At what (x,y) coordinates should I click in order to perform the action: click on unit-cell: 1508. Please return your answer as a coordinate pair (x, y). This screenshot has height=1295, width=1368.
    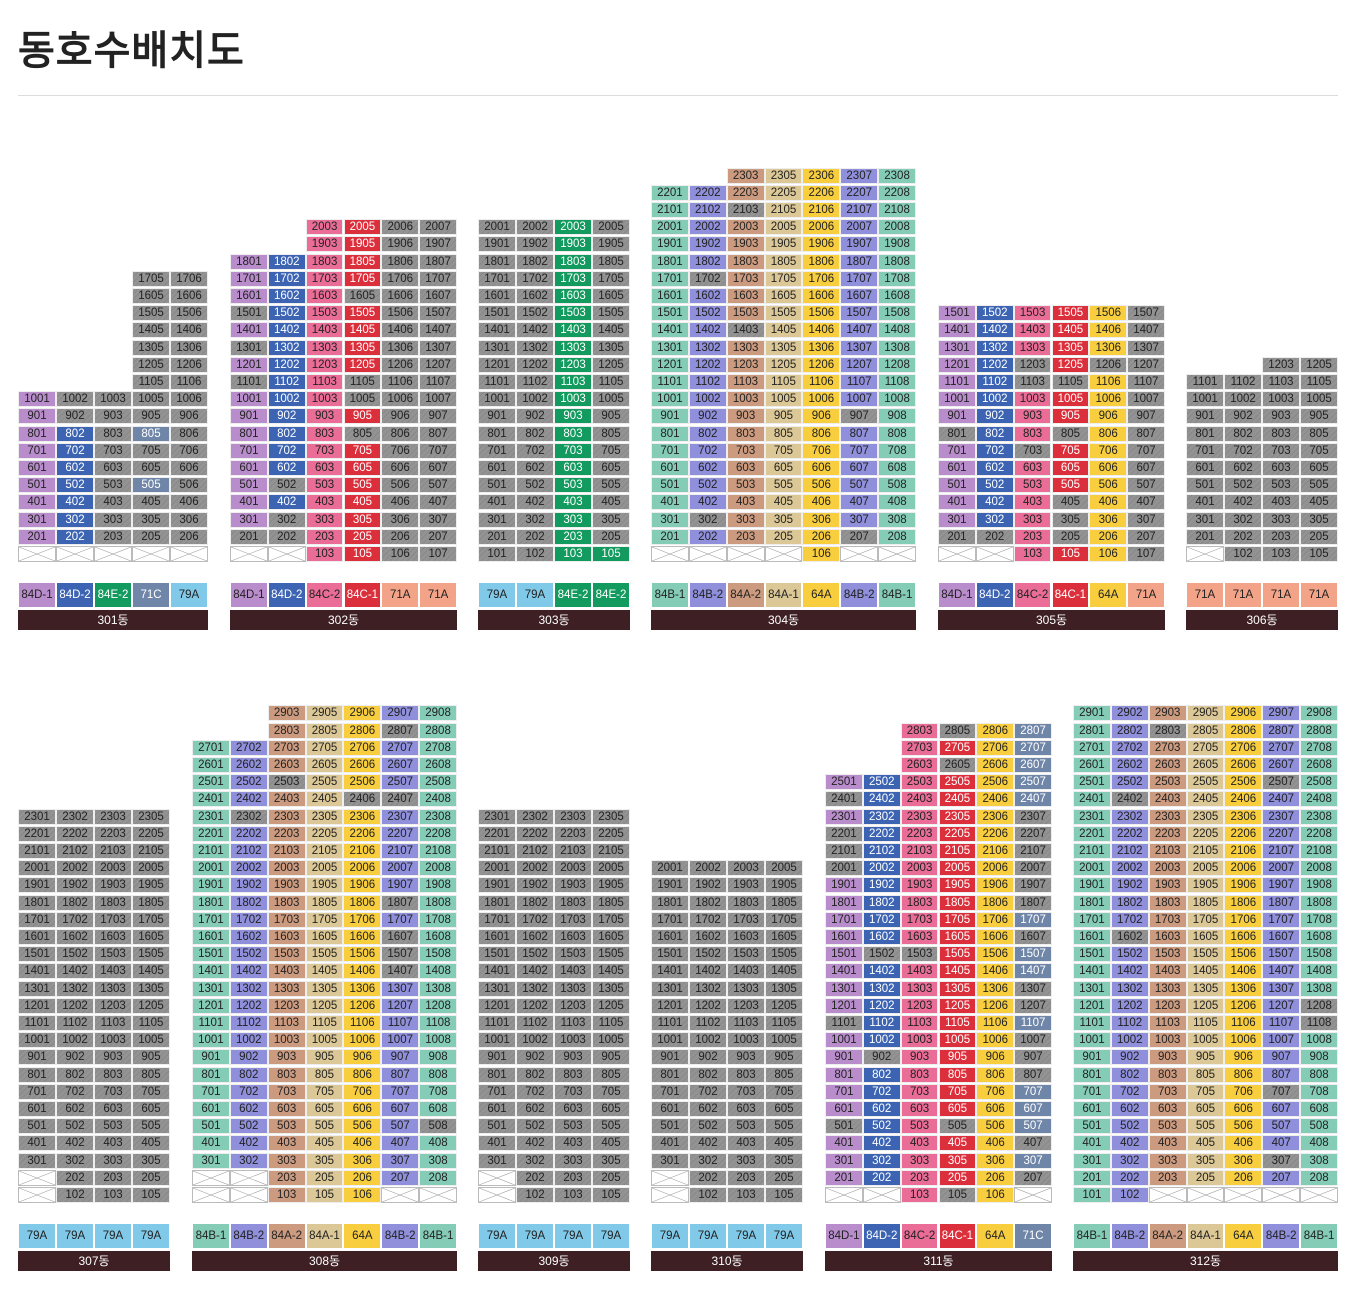
    Looking at the image, I should click on (1319, 954).